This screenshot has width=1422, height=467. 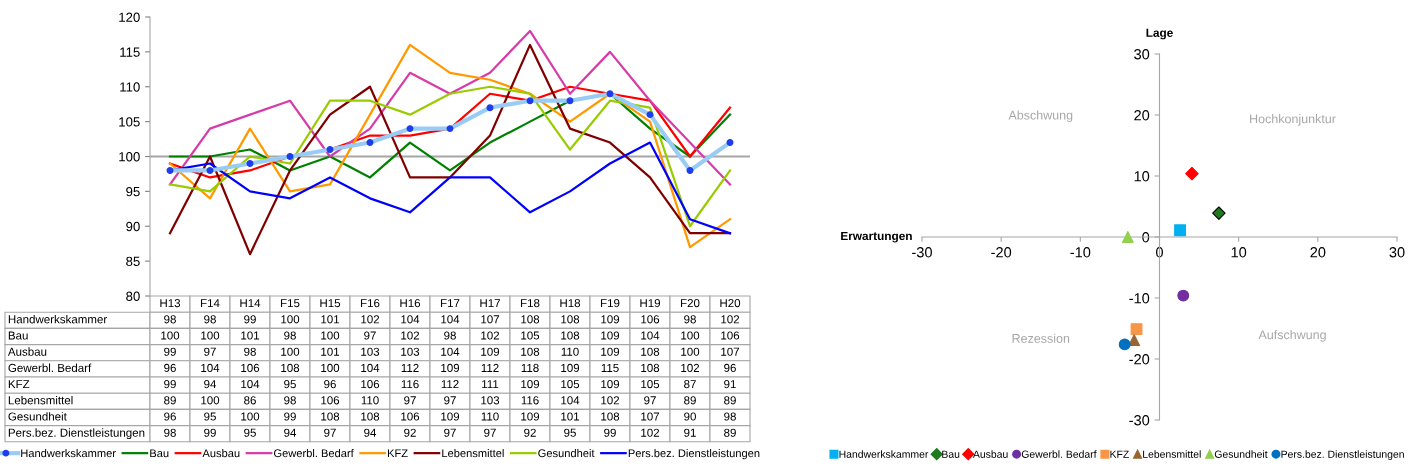 What do you see at coordinates (1041, 338) in the screenshot?
I see `annotation: Rezession` at bounding box center [1041, 338].